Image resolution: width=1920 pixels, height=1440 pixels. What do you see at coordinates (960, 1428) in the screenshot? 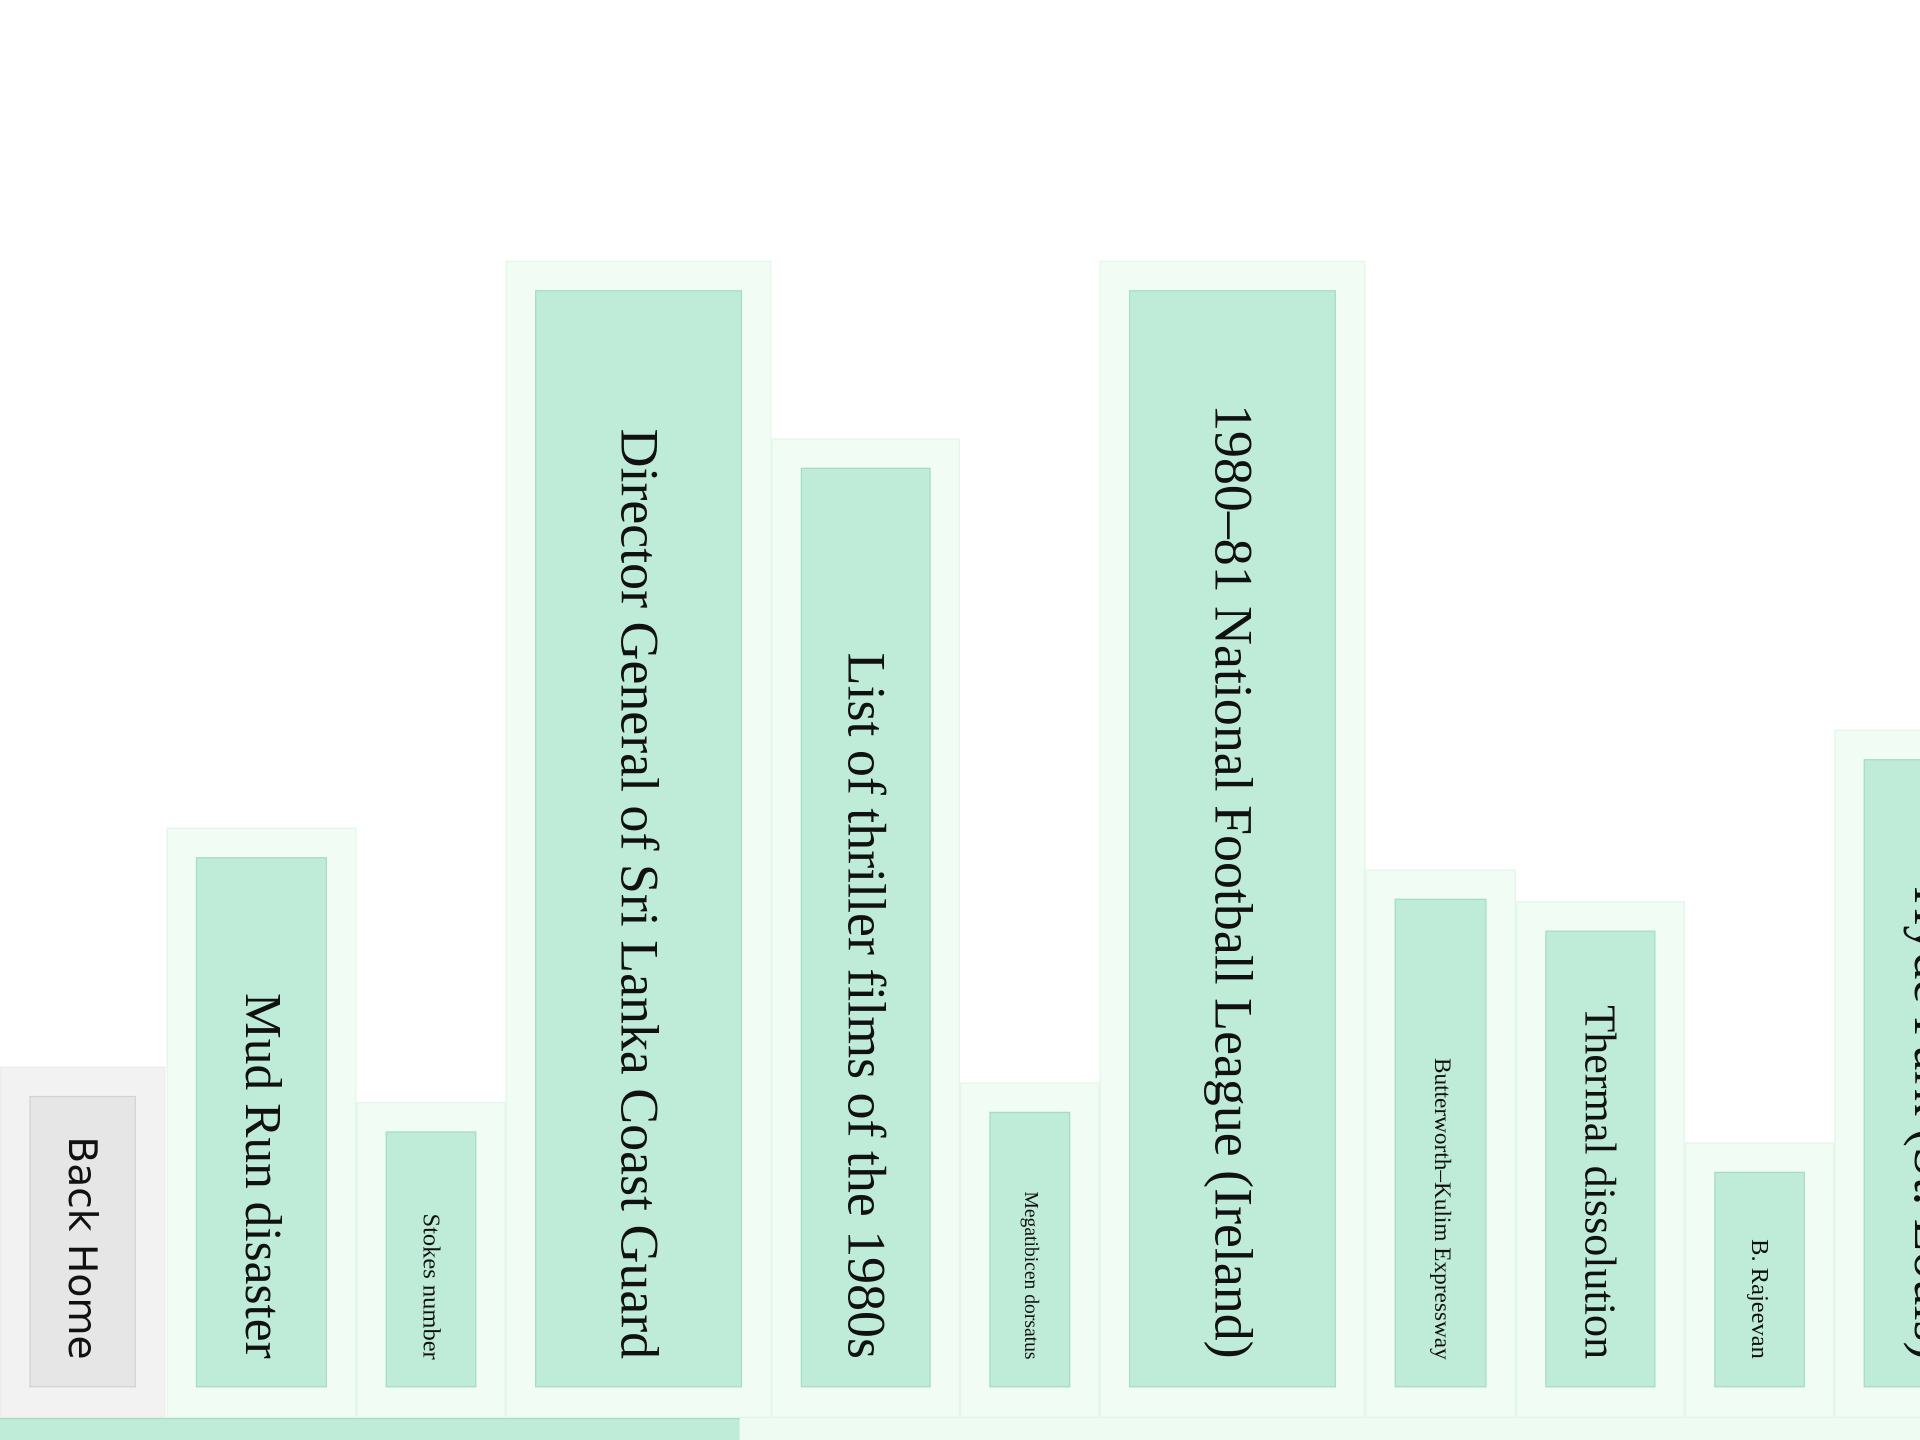
I see `bottom-bar` at bounding box center [960, 1428].